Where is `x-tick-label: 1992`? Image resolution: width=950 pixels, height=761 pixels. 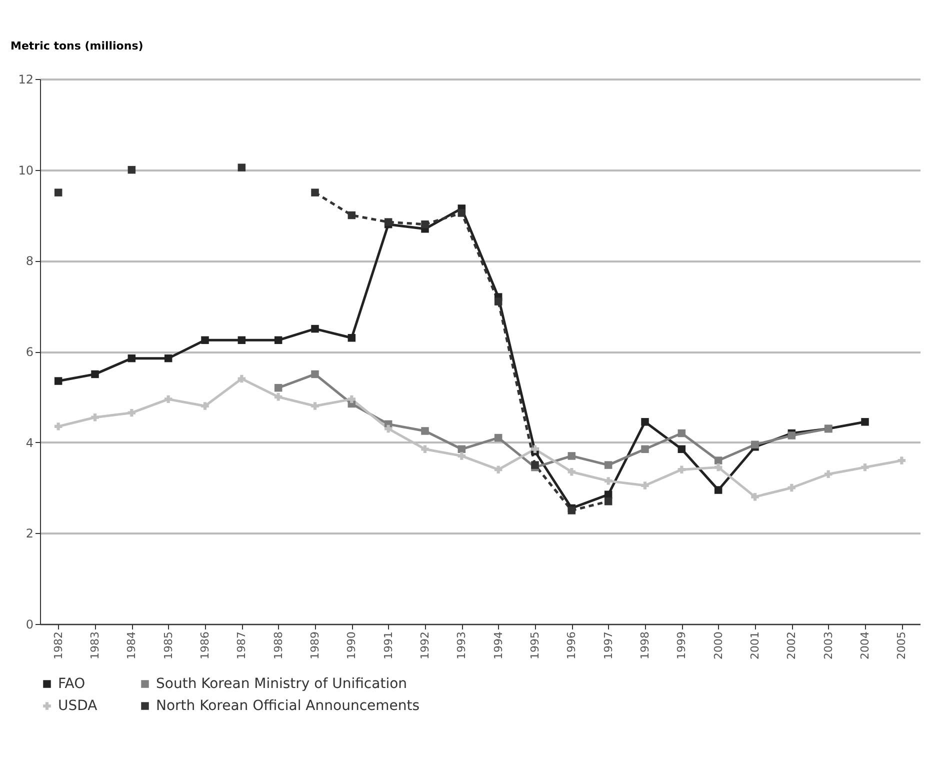
x-tick-label: 1992 is located at coordinates (425, 646).